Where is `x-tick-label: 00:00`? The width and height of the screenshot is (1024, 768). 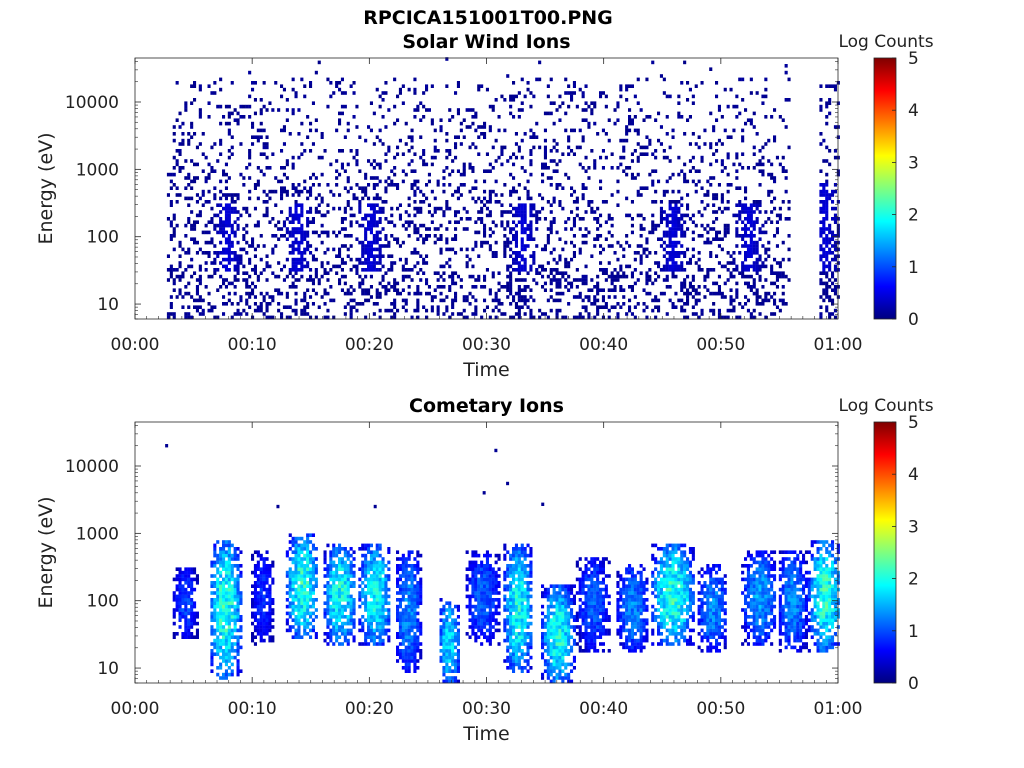
x-tick-label: 00:00 is located at coordinates (135, 345).